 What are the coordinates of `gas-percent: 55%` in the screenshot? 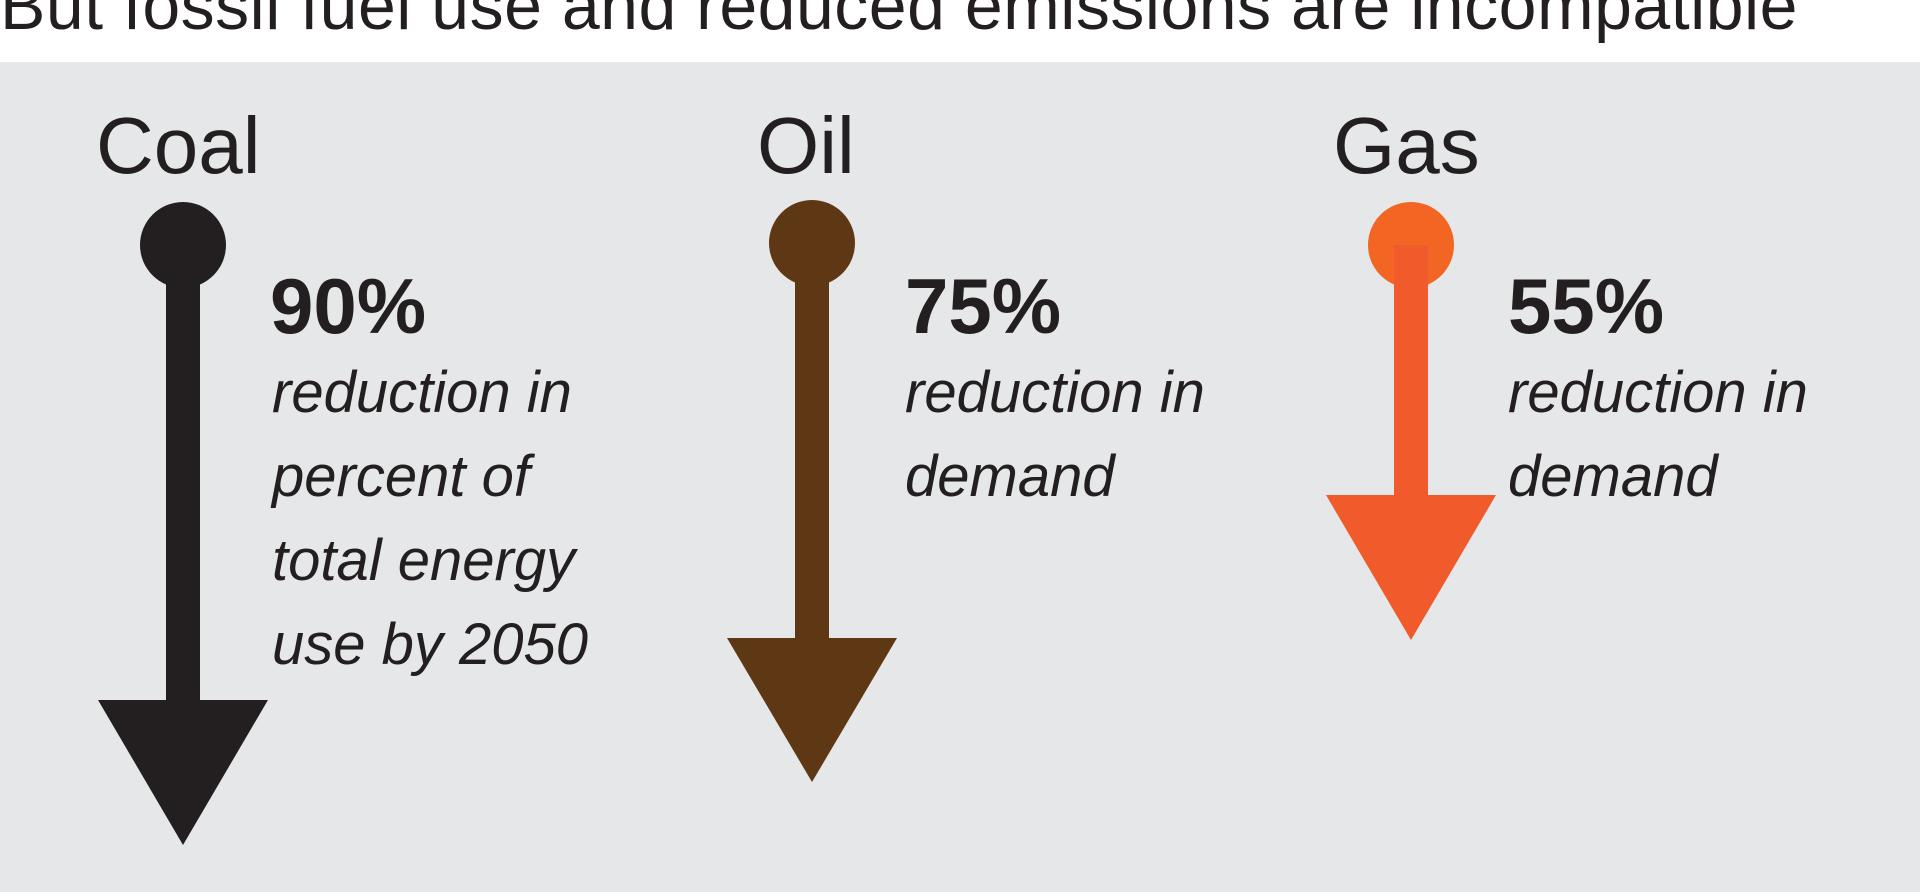 It's located at (1586, 306).